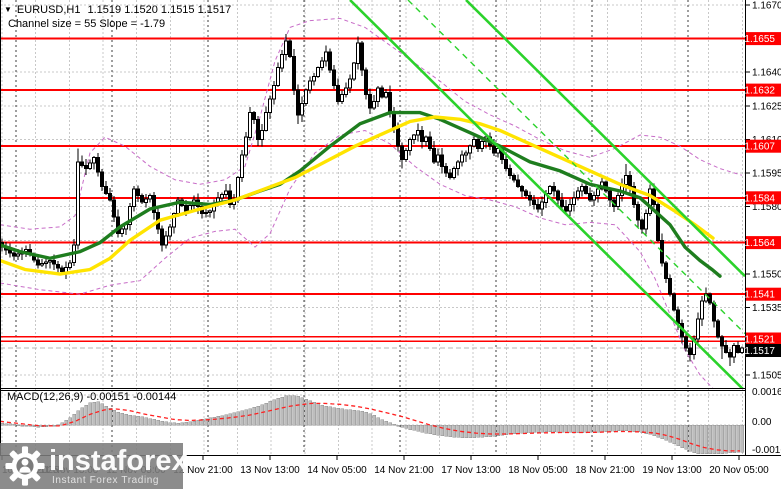 This screenshot has width=781, height=489. I want to click on current-price-badge, so click(763, 350).